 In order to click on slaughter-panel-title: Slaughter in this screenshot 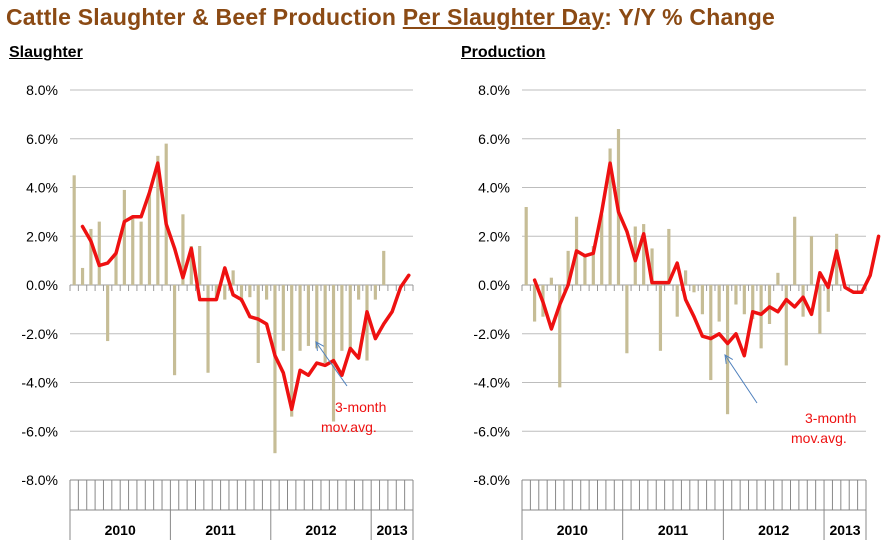, I will do `click(46, 52)`.